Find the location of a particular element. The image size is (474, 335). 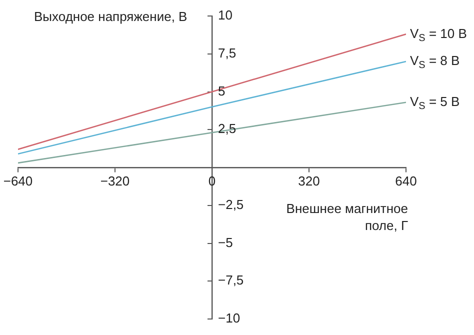

y-tick-label: 7,5 is located at coordinates (227, 52).